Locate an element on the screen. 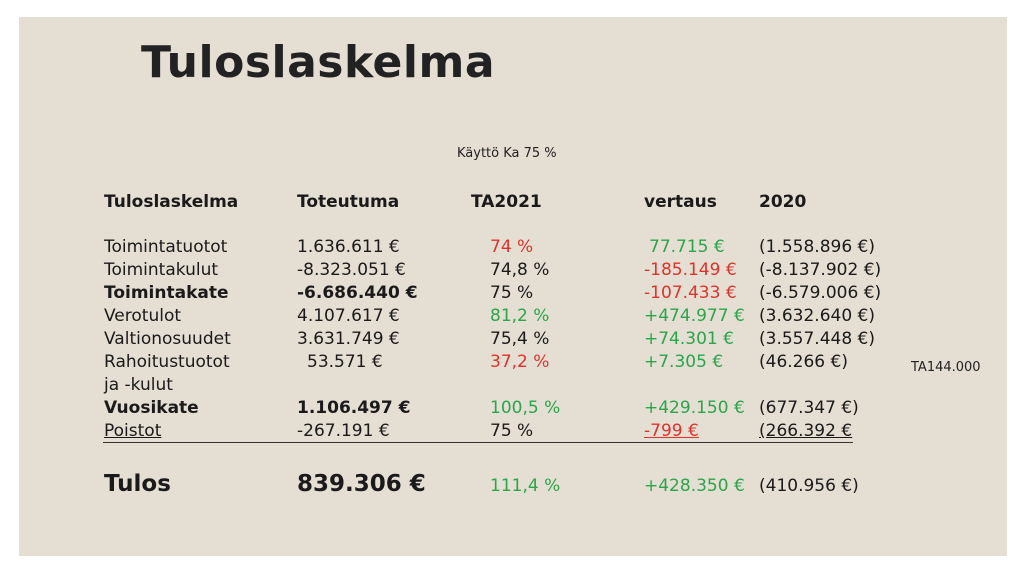  row-2020: (-8.137.902 €) is located at coordinates (820, 270).